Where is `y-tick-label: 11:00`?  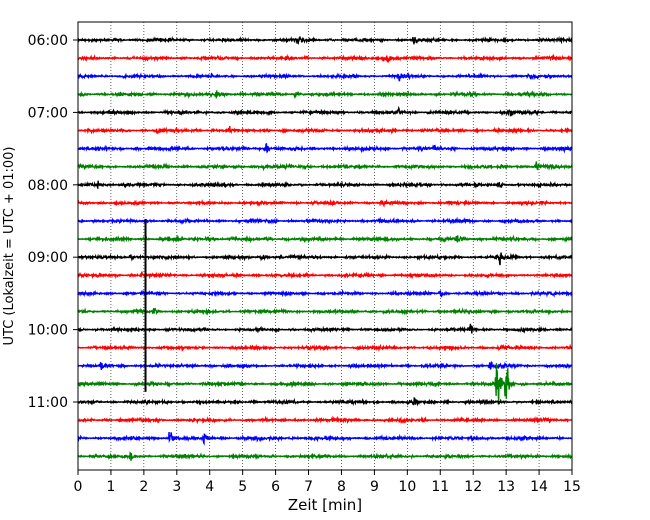
y-tick-label: 11:00 is located at coordinates (48, 403).